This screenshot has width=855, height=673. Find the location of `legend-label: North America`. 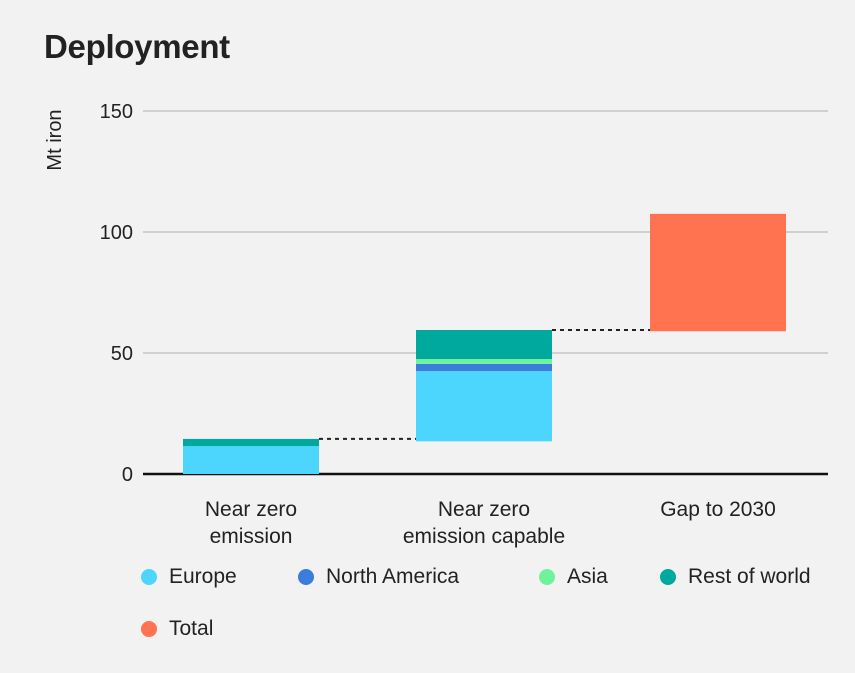

legend-label: North America is located at coordinates (393, 576).